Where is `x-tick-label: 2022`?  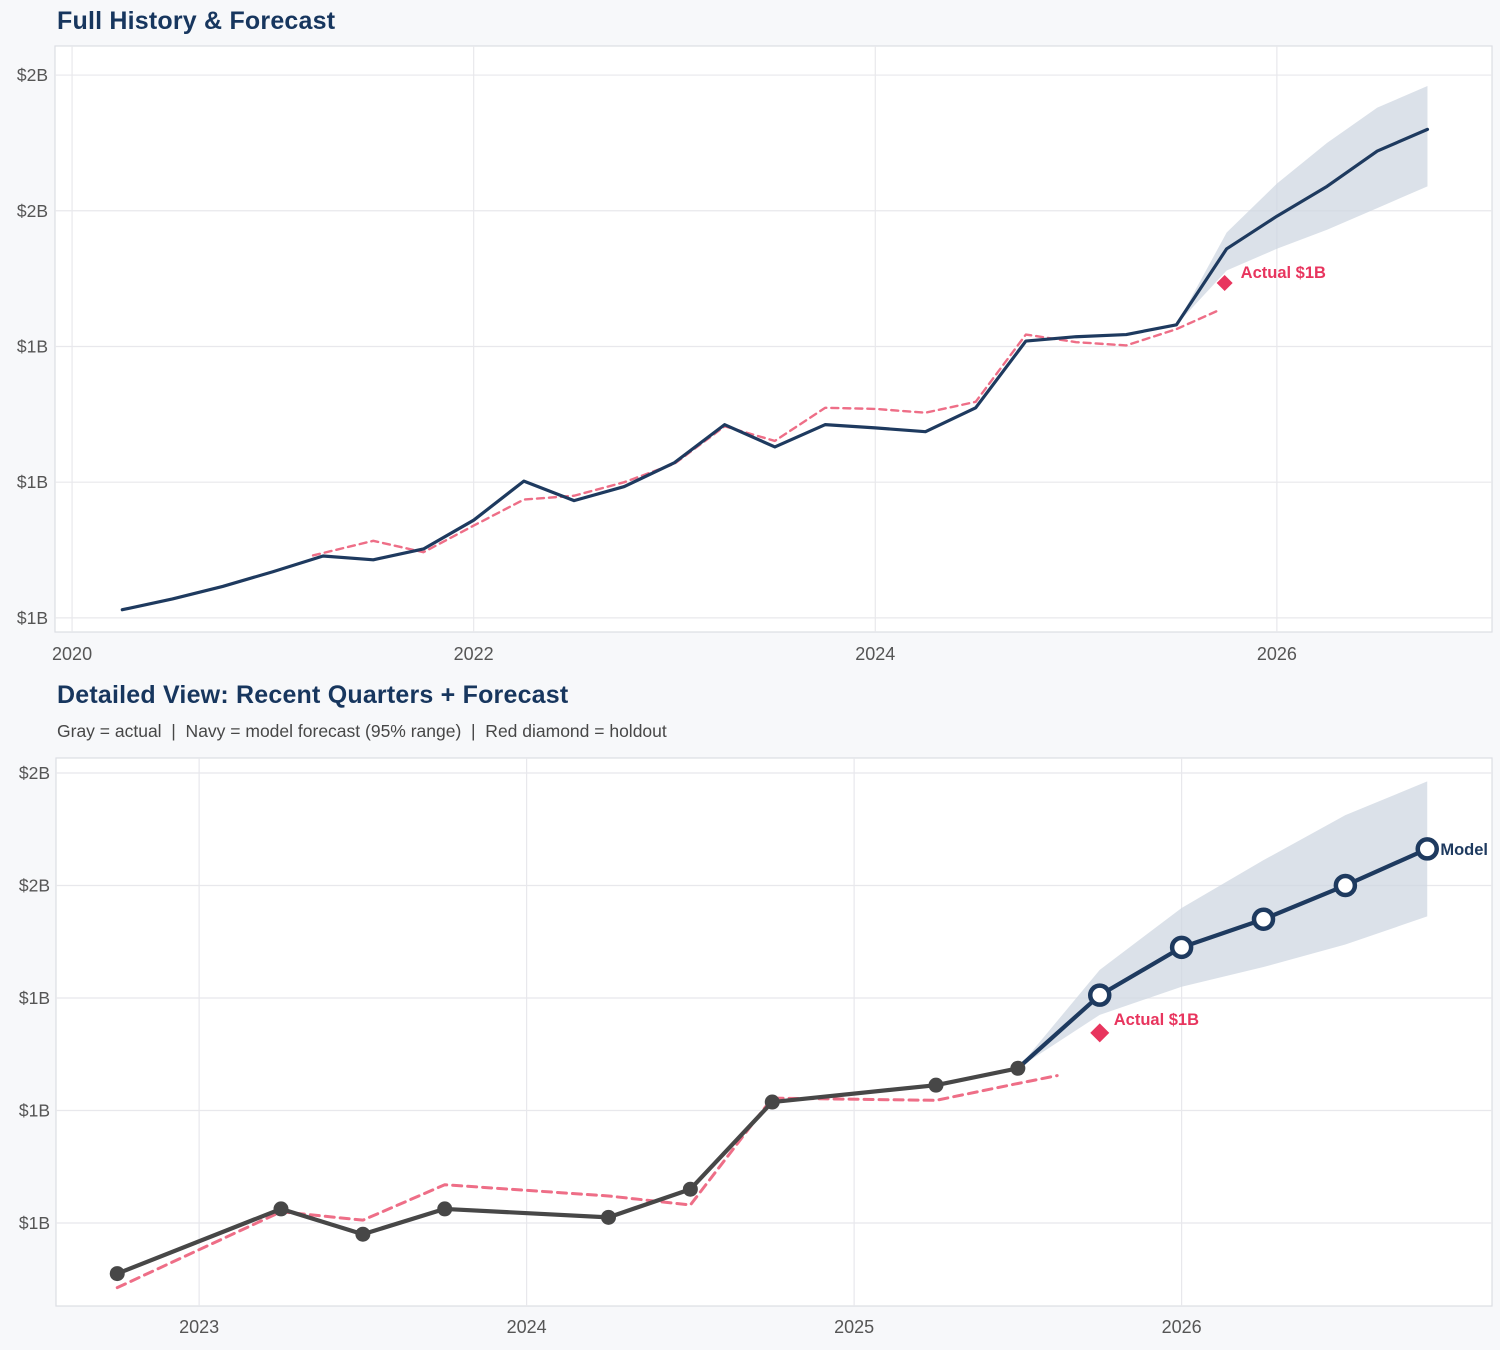 x-tick-label: 2022 is located at coordinates (474, 654).